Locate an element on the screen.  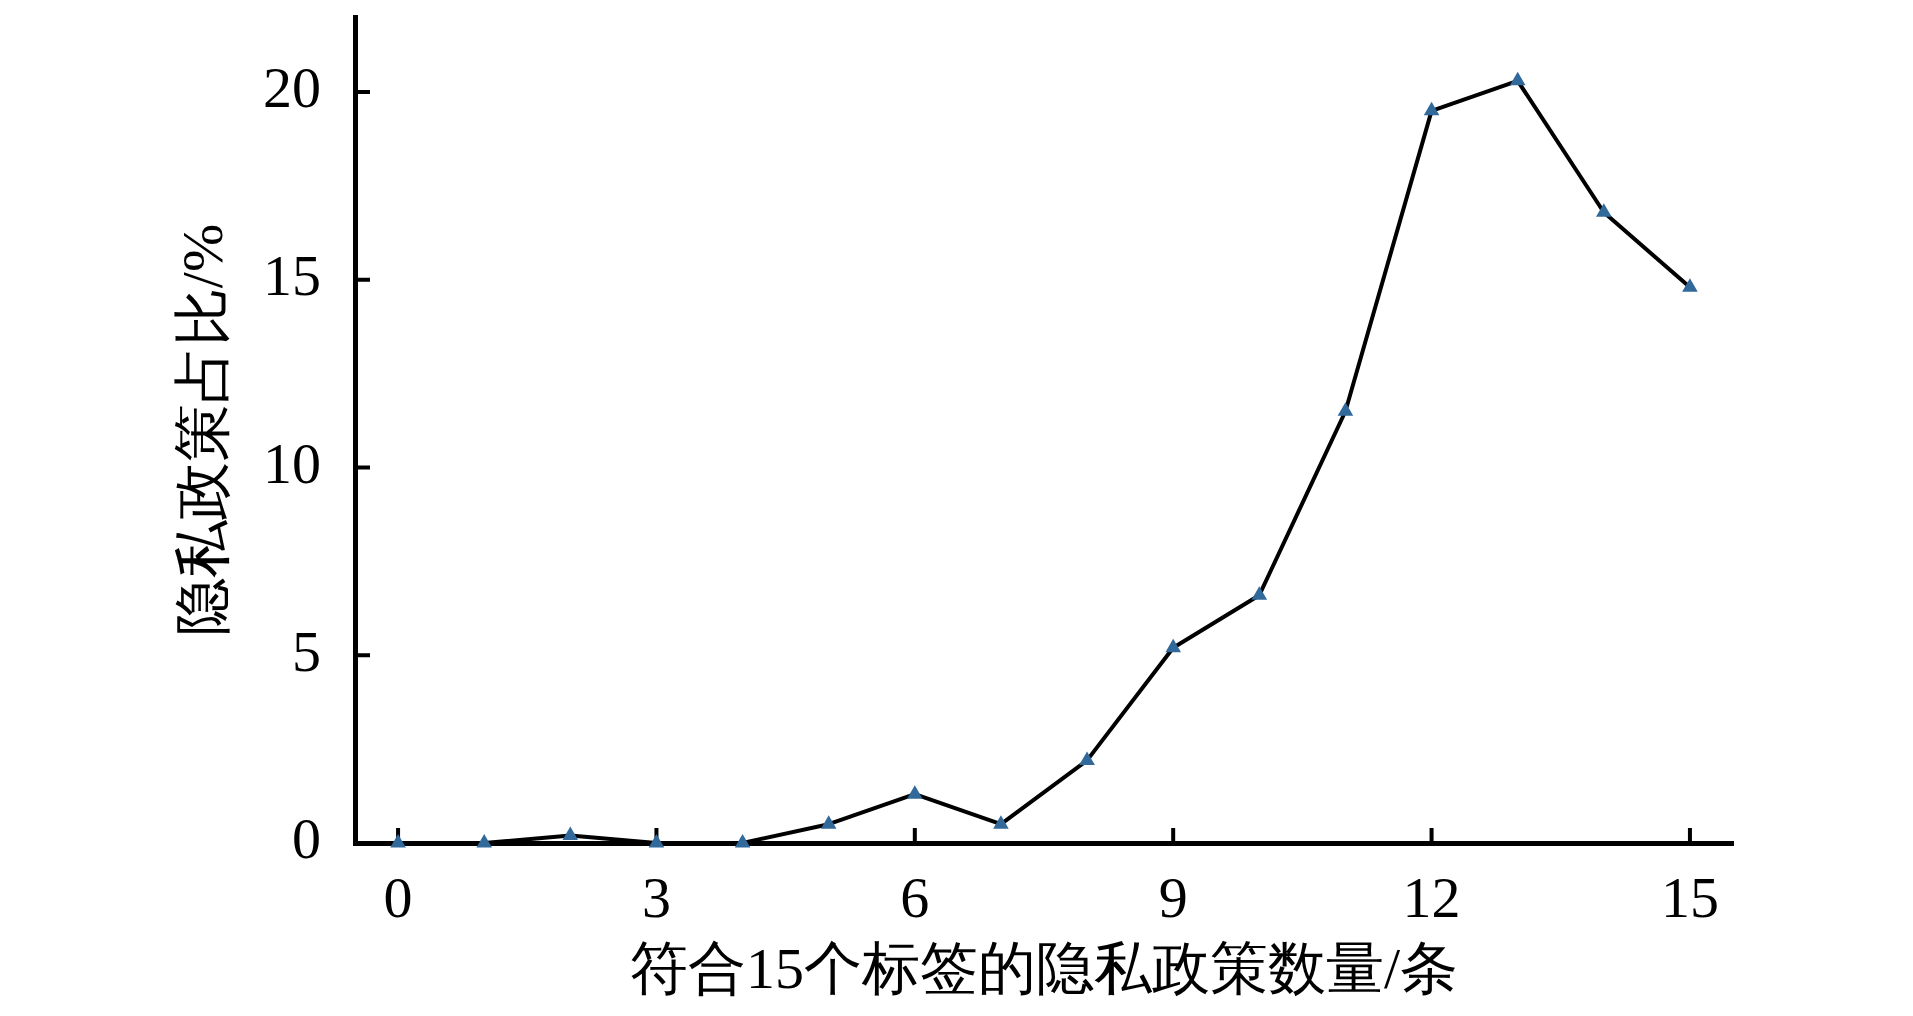
y-tick-label: 15 is located at coordinates (292, 276).